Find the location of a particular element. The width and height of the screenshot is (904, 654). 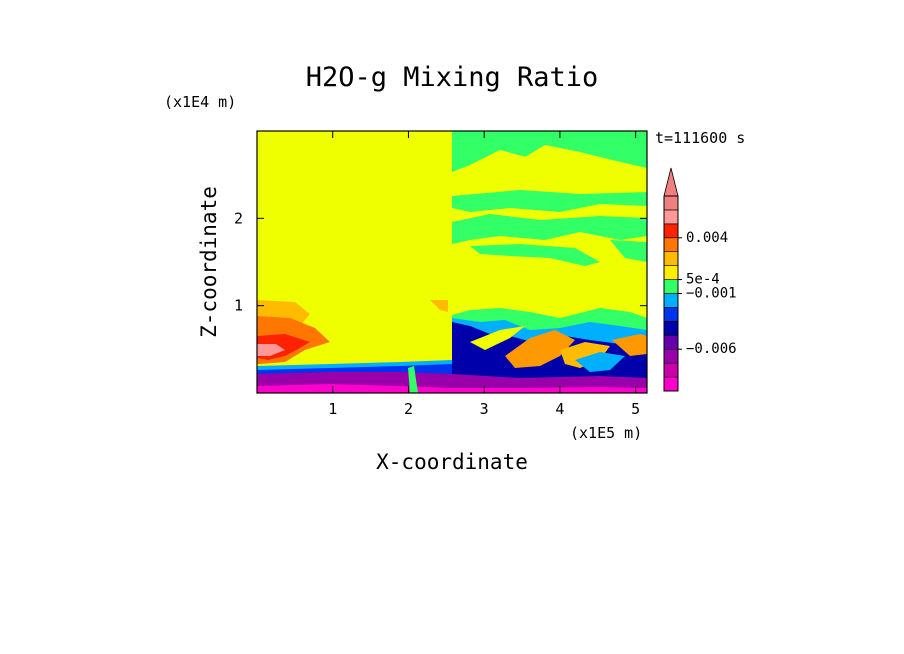

field-mid-small-orange is located at coordinates (439, 306).